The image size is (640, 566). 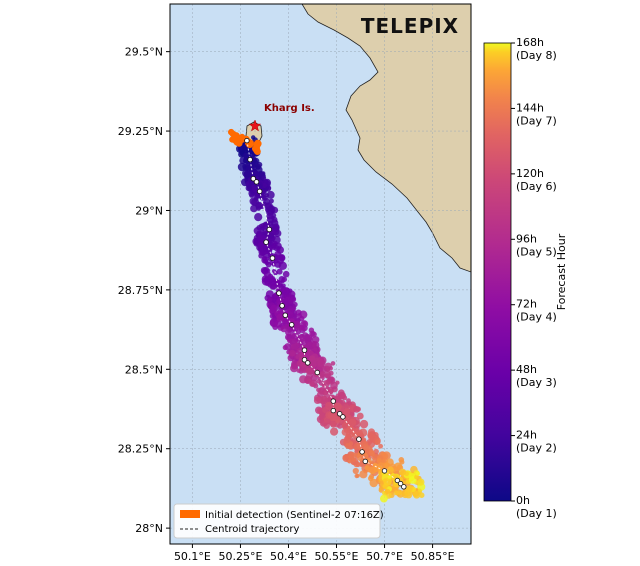 I want to click on y-tick-label: 28.75°N, so click(x=140, y=290).